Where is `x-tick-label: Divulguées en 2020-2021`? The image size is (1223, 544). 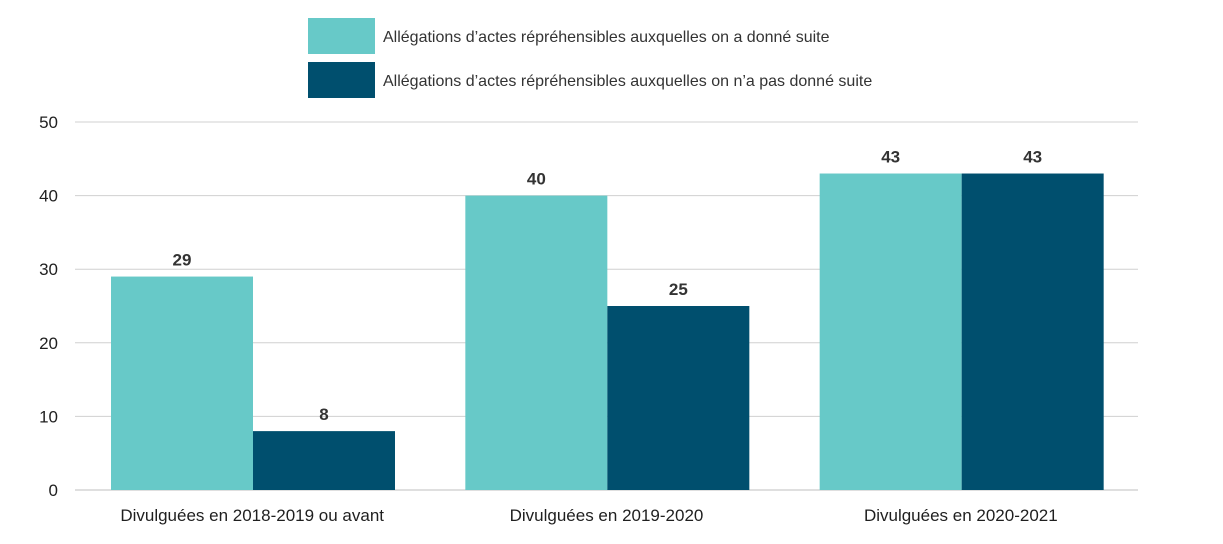
x-tick-label: Divulguées en 2020-2021 is located at coordinates (961, 515).